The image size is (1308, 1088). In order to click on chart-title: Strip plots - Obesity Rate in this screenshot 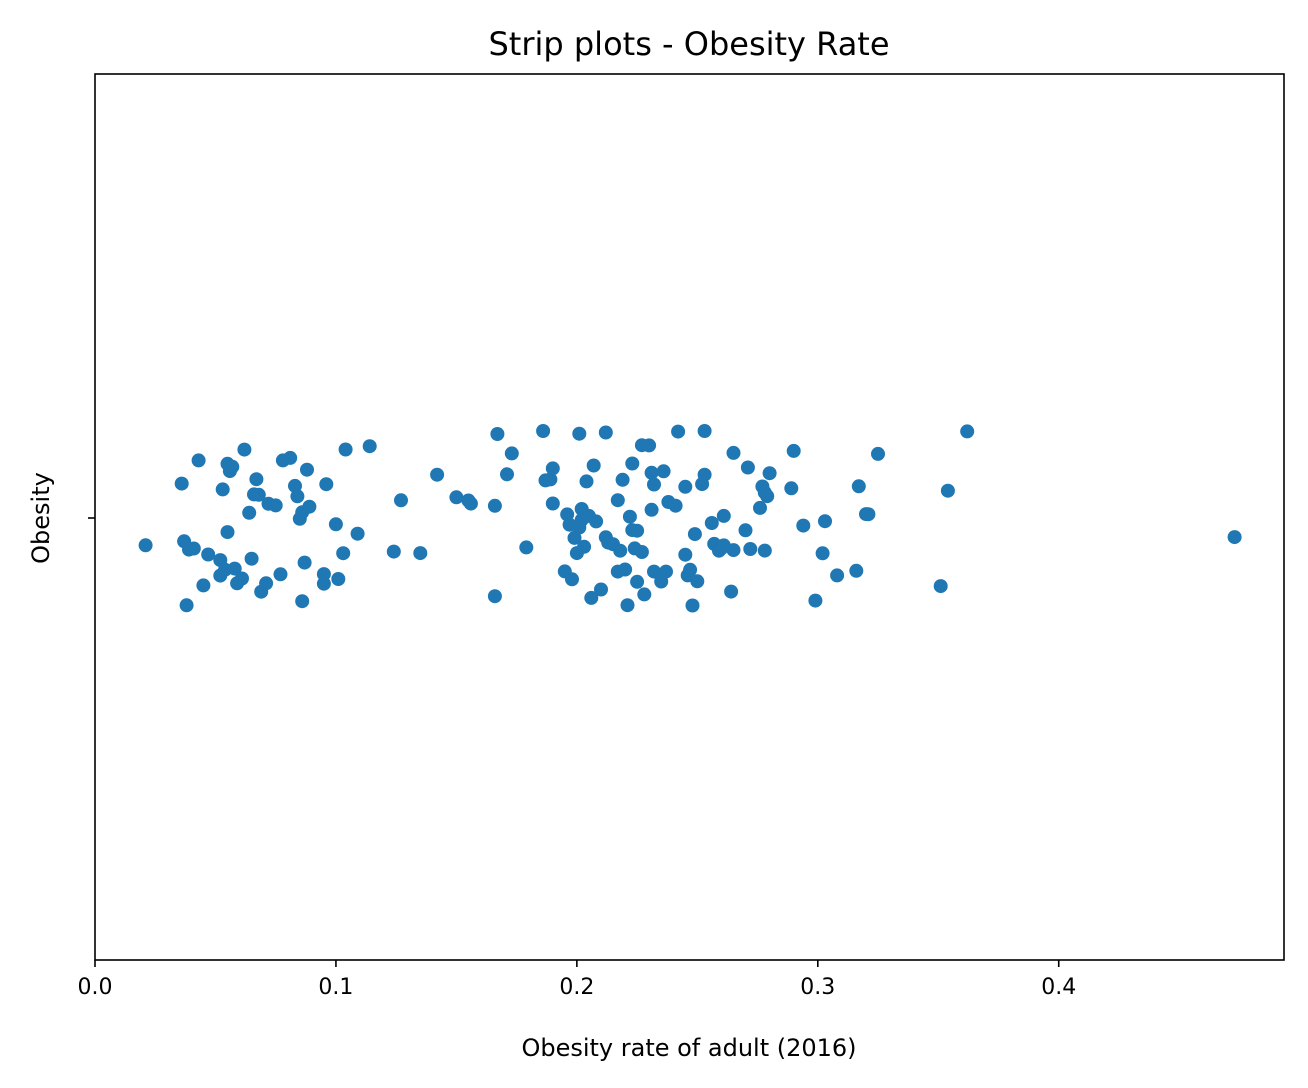, I will do `click(688, 44)`.